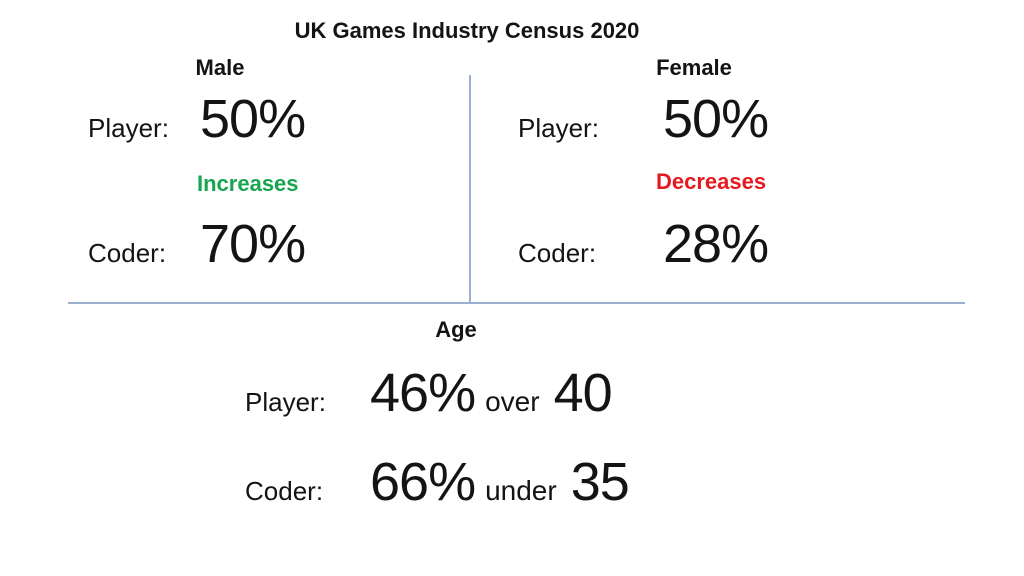  Describe the element at coordinates (197, 119) in the screenshot. I see `male-player-row: Player: 50%` at that location.